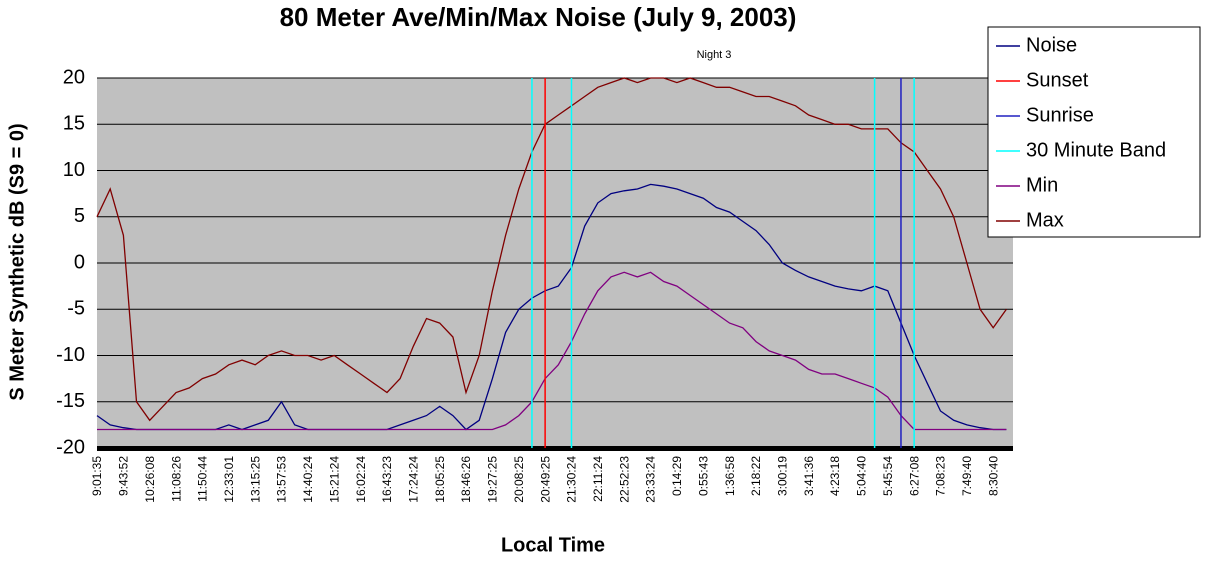  I want to click on x-axis-label: Local Time, so click(553, 545).